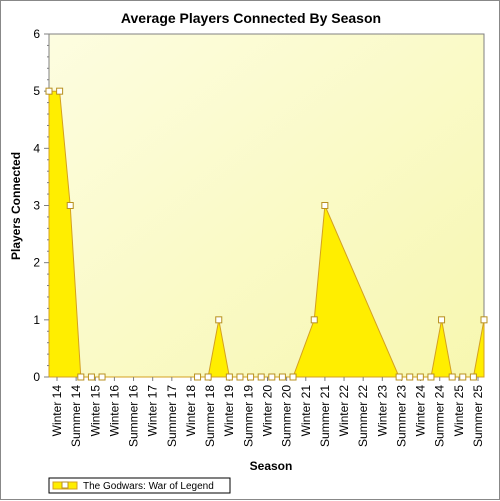  What do you see at coordinates (153, 411) in the screenshot?
I see `x-tick-label: Winter 17` at bounding box center [153, 411].